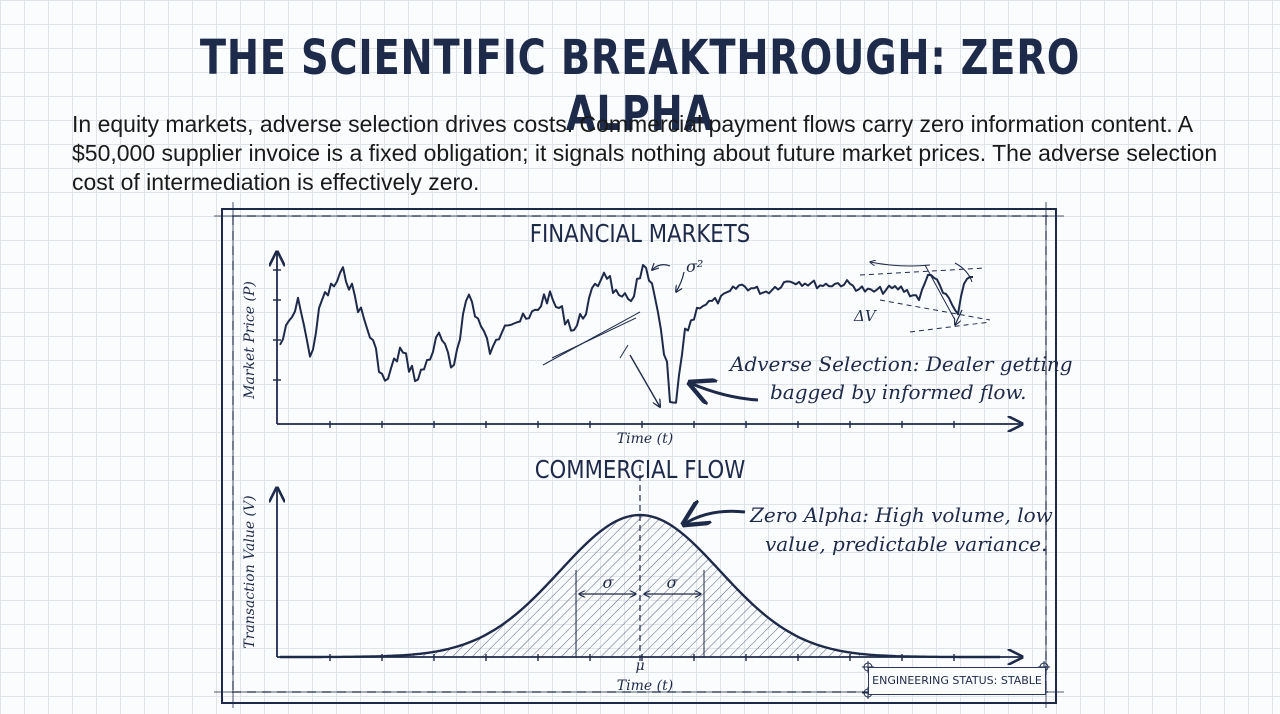 This screenshot has width=1280, height=714. What do you see at coordinates (640, 233) in the screenshot?
I see `financial-markets-title: FINANCIAL MARKETS` at bounding box center [640, 233].